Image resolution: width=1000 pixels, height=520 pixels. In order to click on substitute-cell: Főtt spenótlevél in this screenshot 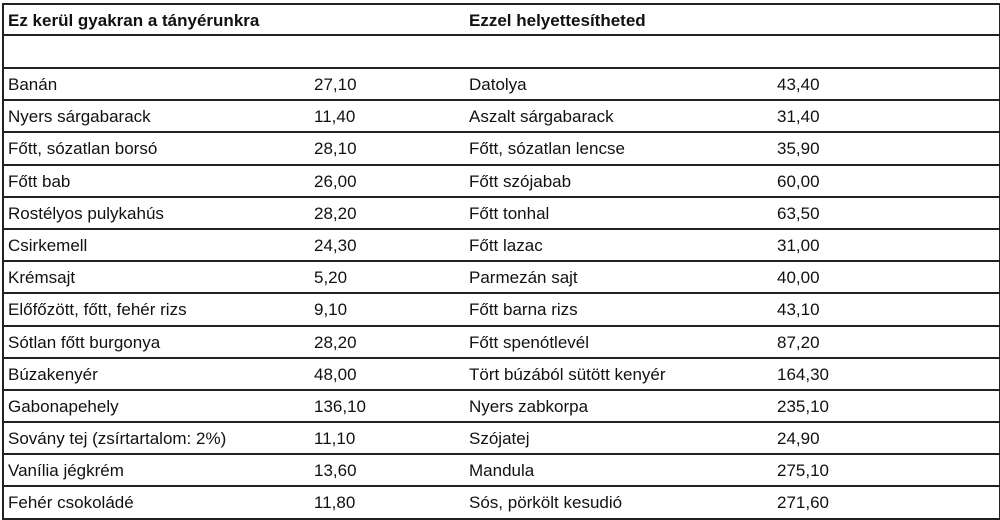, I will do `click(529, 342)`.